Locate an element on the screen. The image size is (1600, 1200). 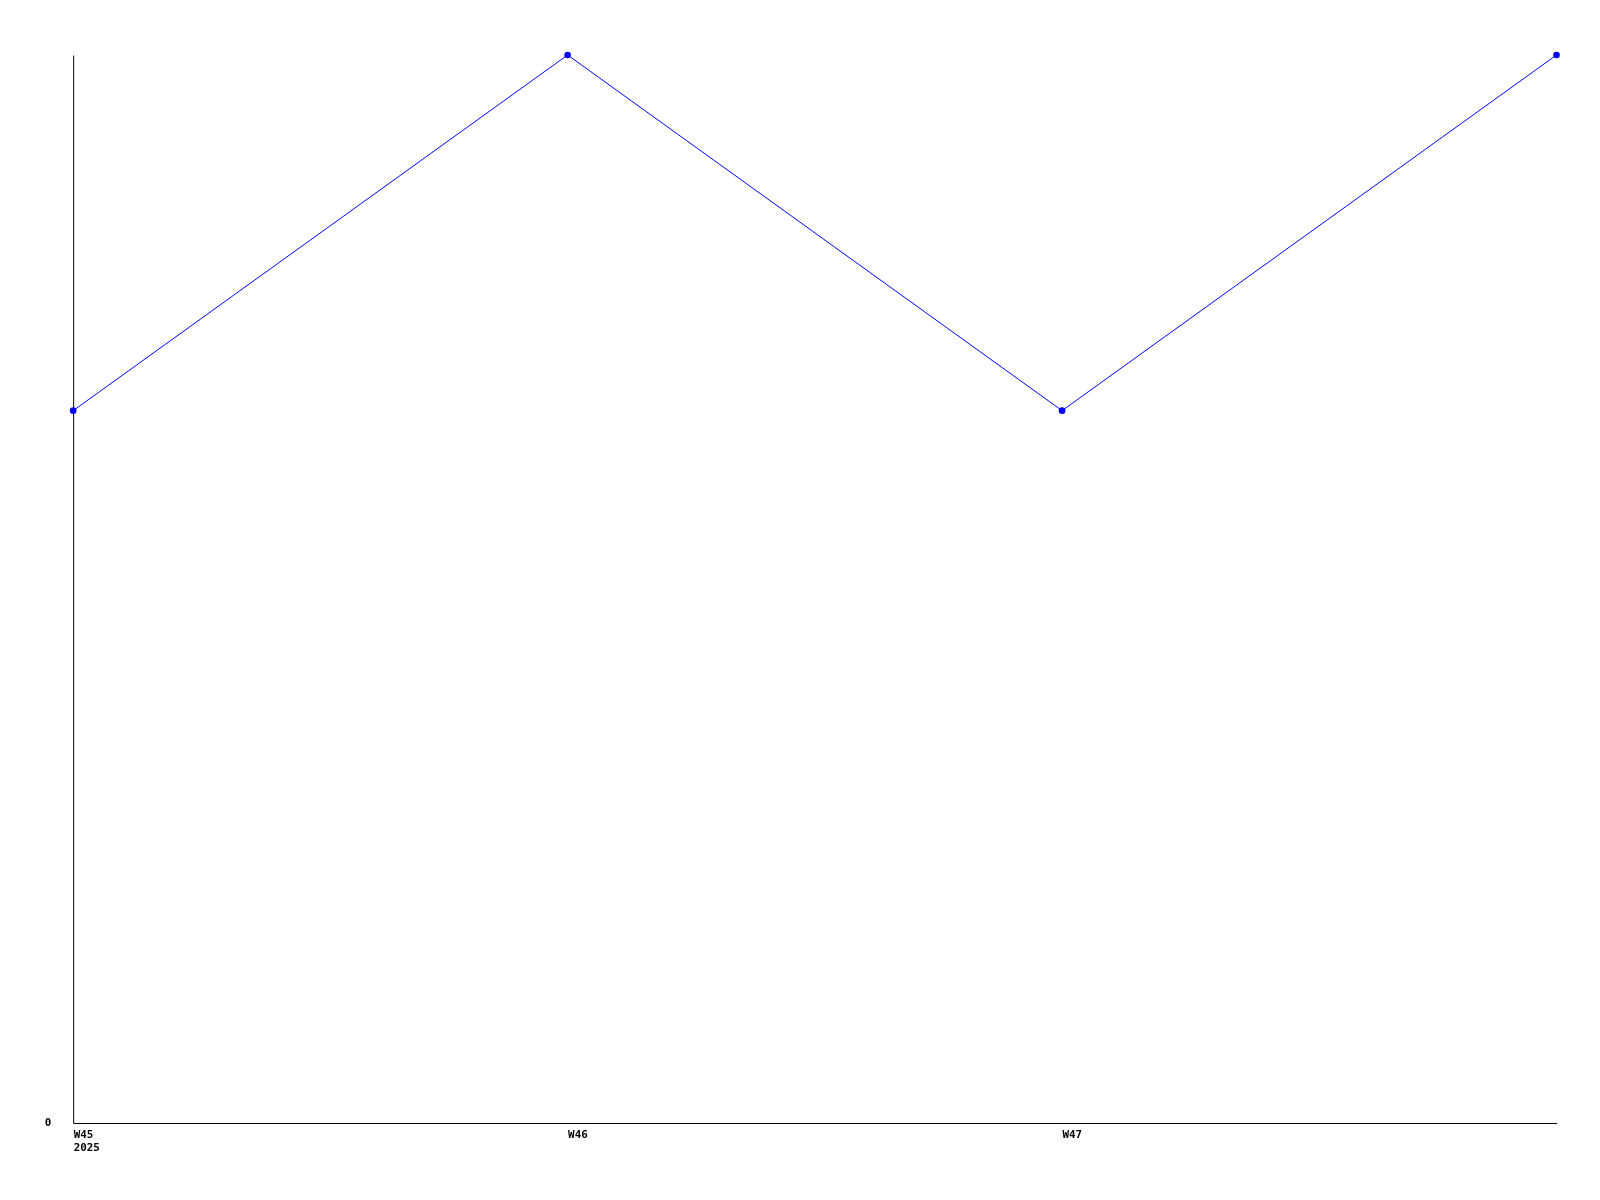
x-tick-label: W47 is located at coordinates (1072, 1135).